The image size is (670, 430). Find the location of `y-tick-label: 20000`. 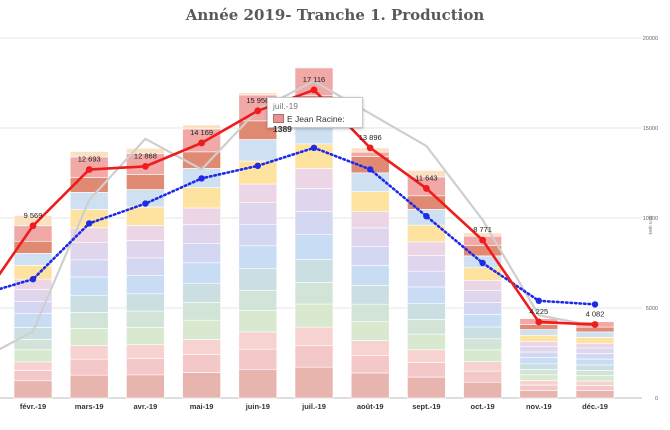

y-tick-label: 20000 is located at coordinates (650, 39).